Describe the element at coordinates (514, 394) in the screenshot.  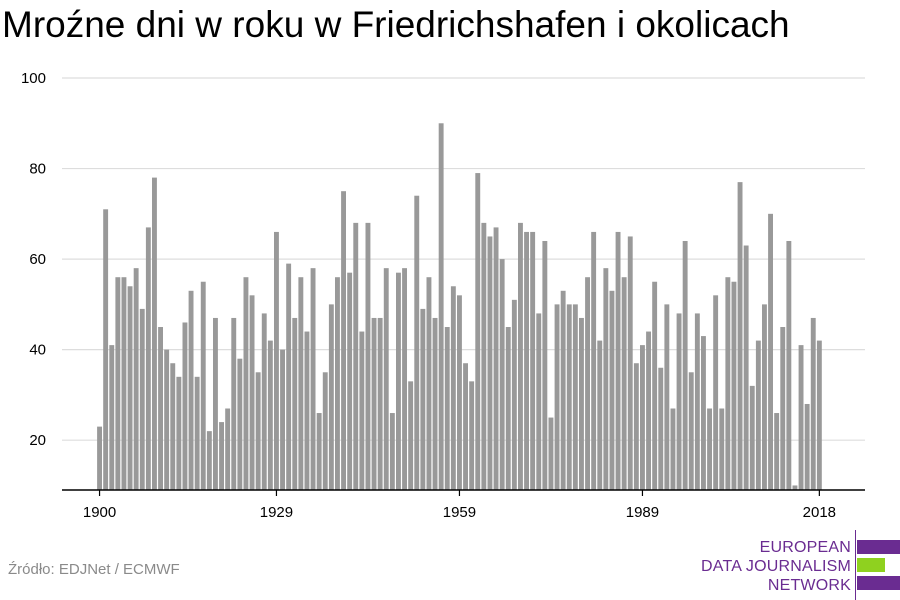
I see `bar-1968` at that location.